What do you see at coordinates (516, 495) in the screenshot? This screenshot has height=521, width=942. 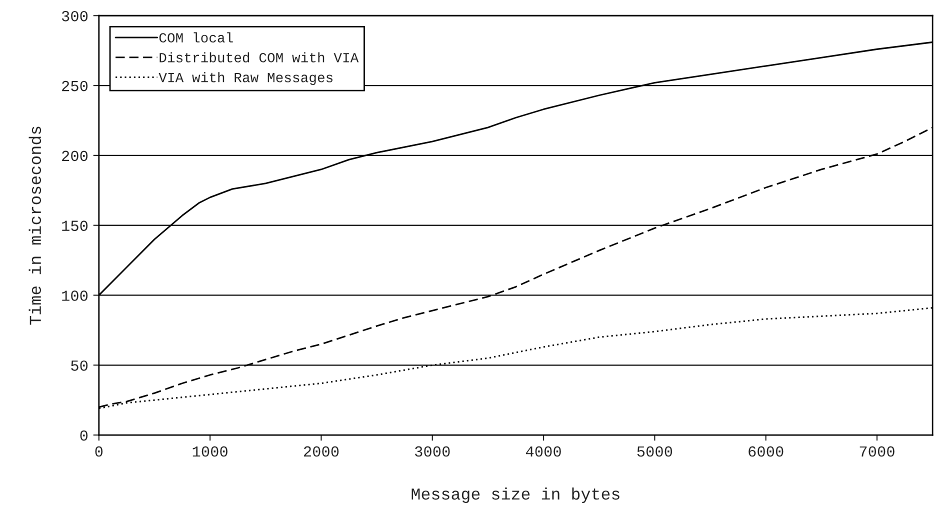 I see `x-axis-title: Message size in bytes` at bounding box center [516, 495].